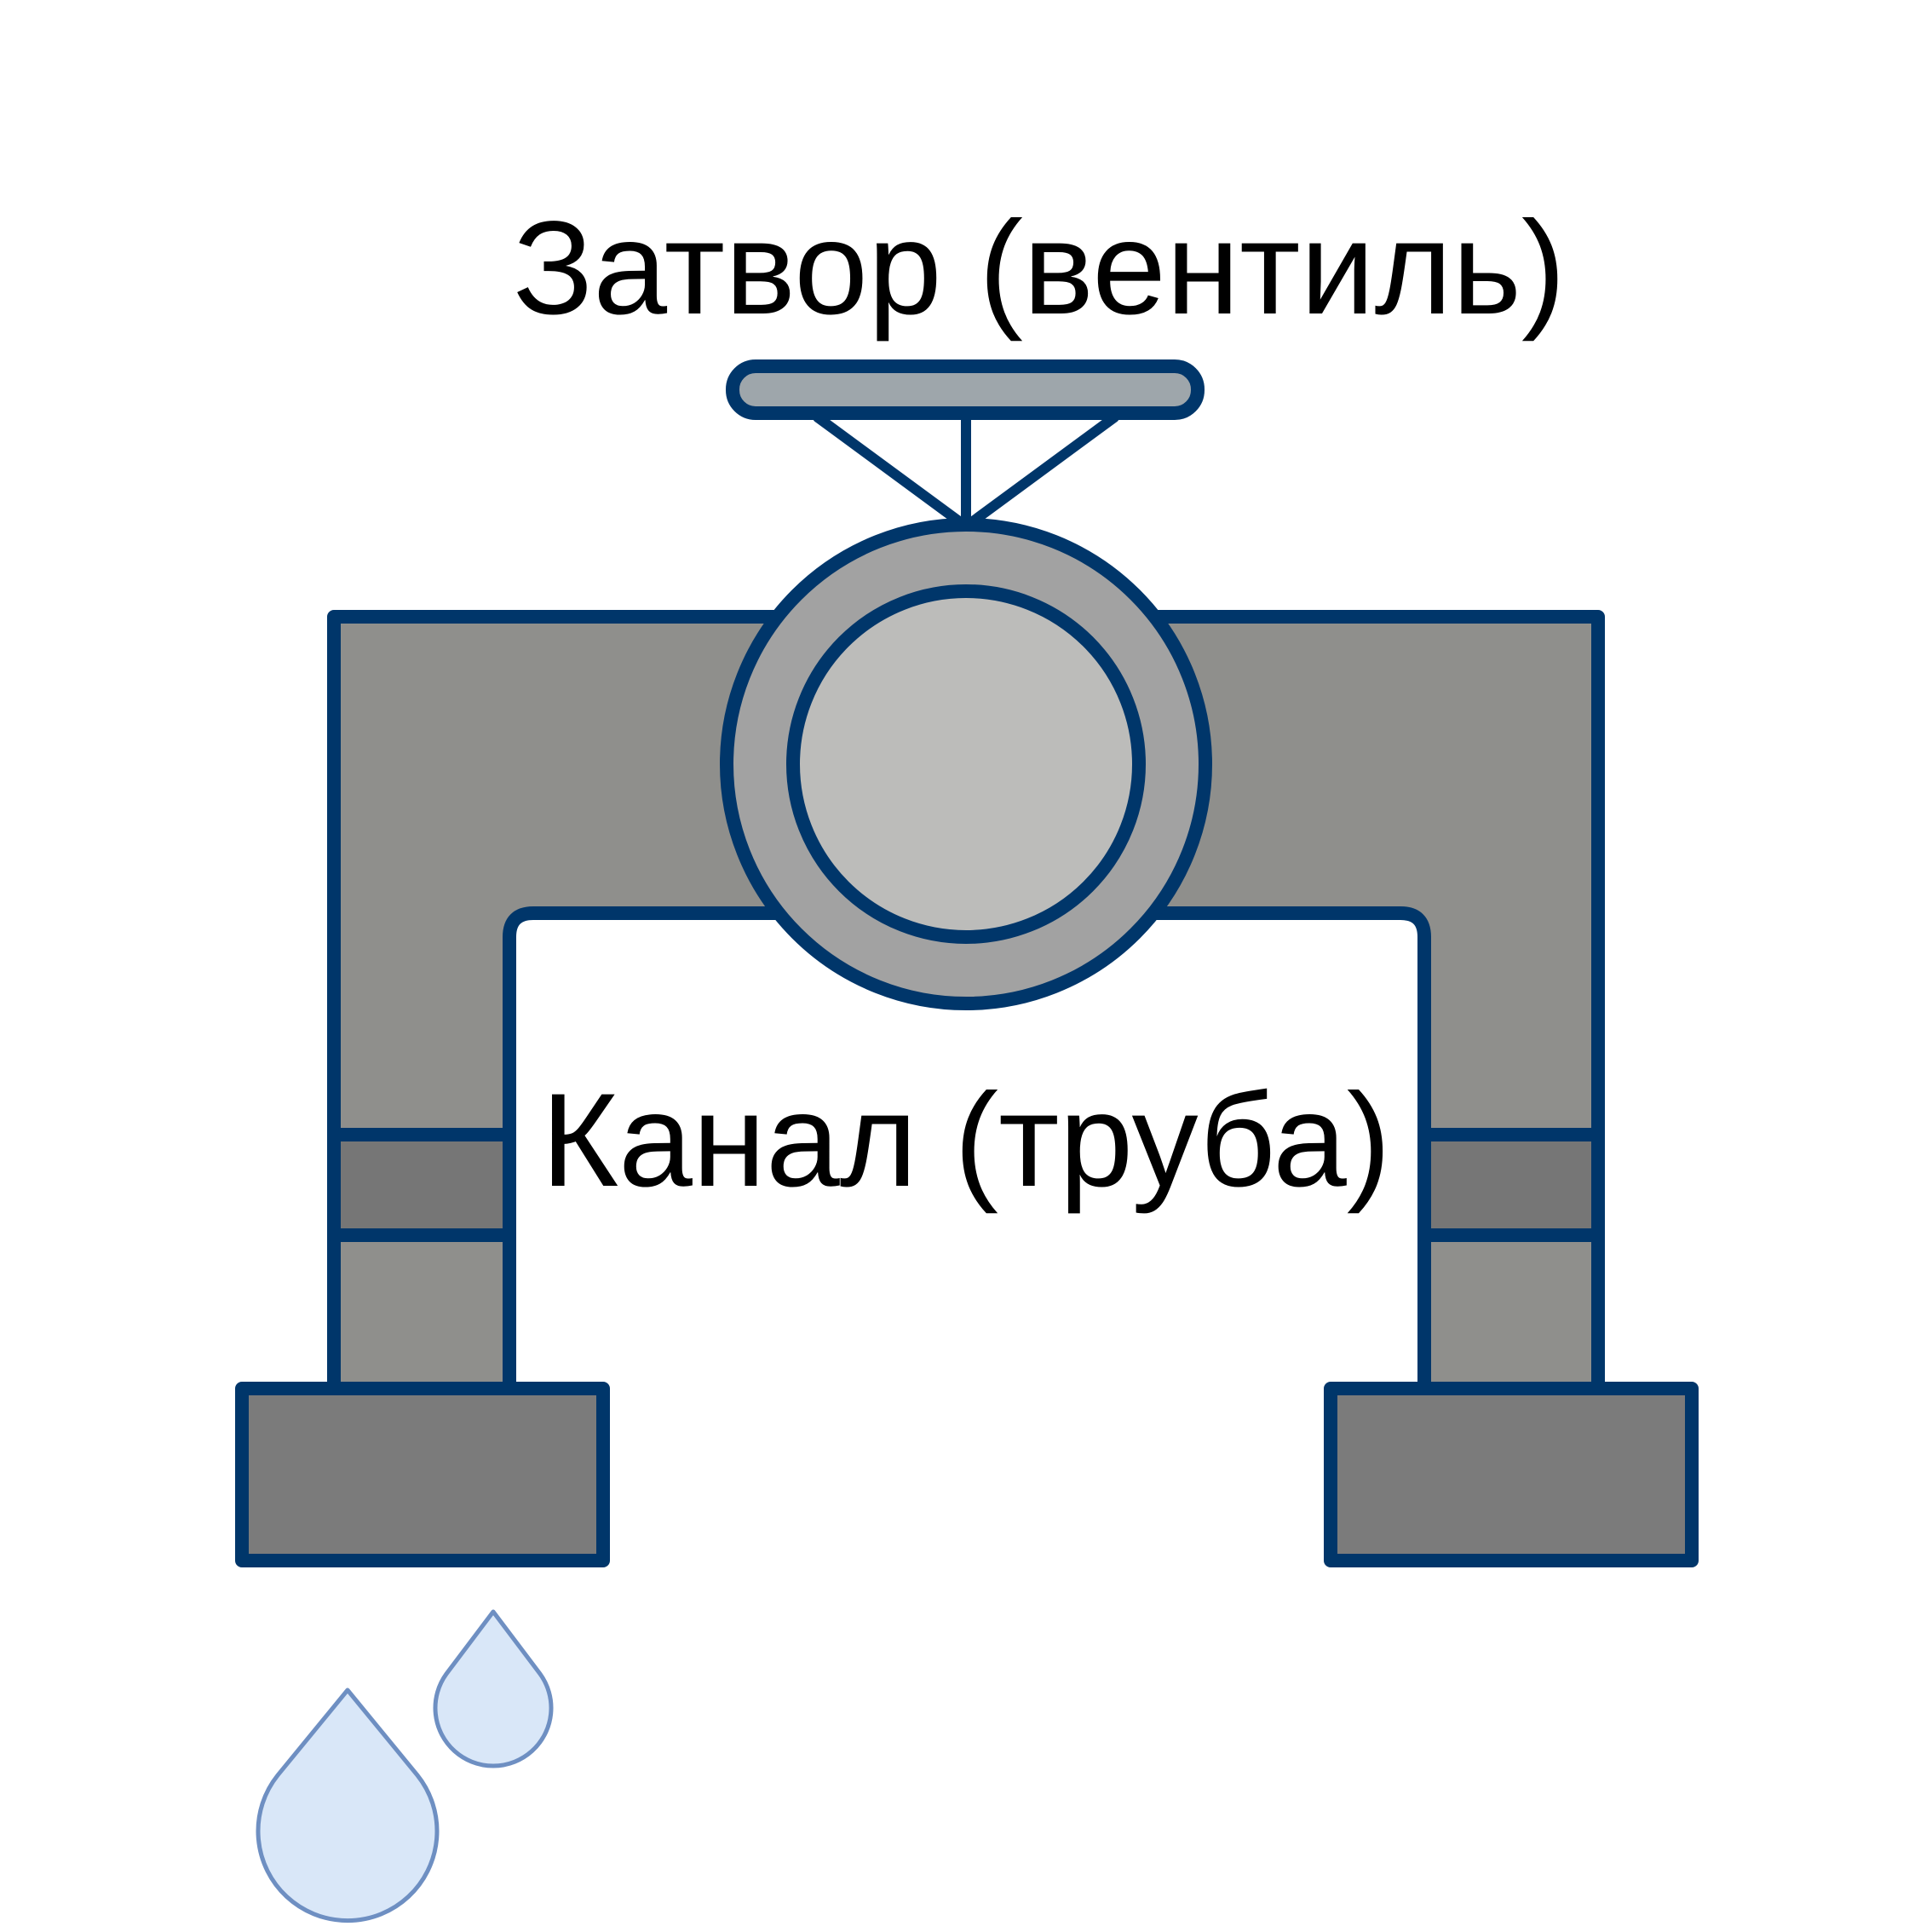 The height and width of the screenshot is (1932, 1932). Describe the element at coordinates (1039, 268) in the screenshot. I see `valve-label: Затвор (вентиль)` at that location.